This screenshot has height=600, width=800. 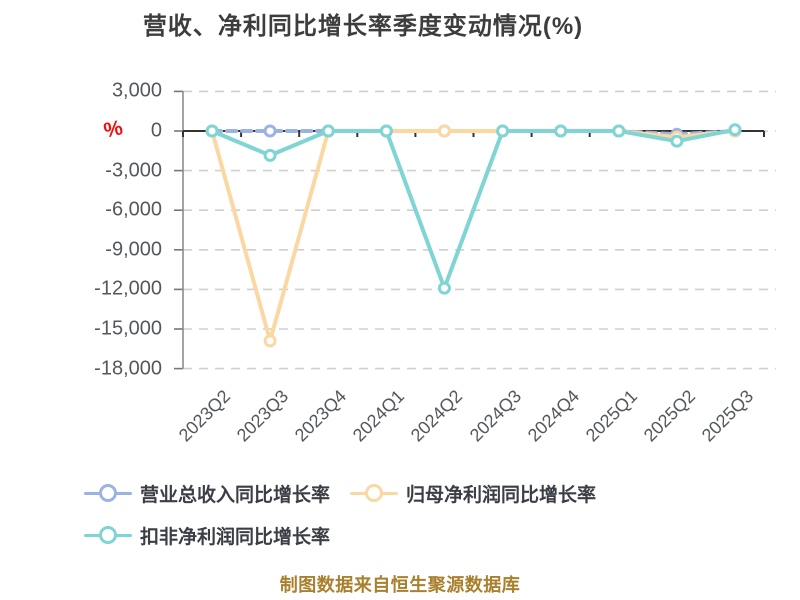 What do you see at coordinates (235, 537) in the screenshot?
I see `legend-label: 扣非净利润同比增长率` at bounding box center [235, 537].